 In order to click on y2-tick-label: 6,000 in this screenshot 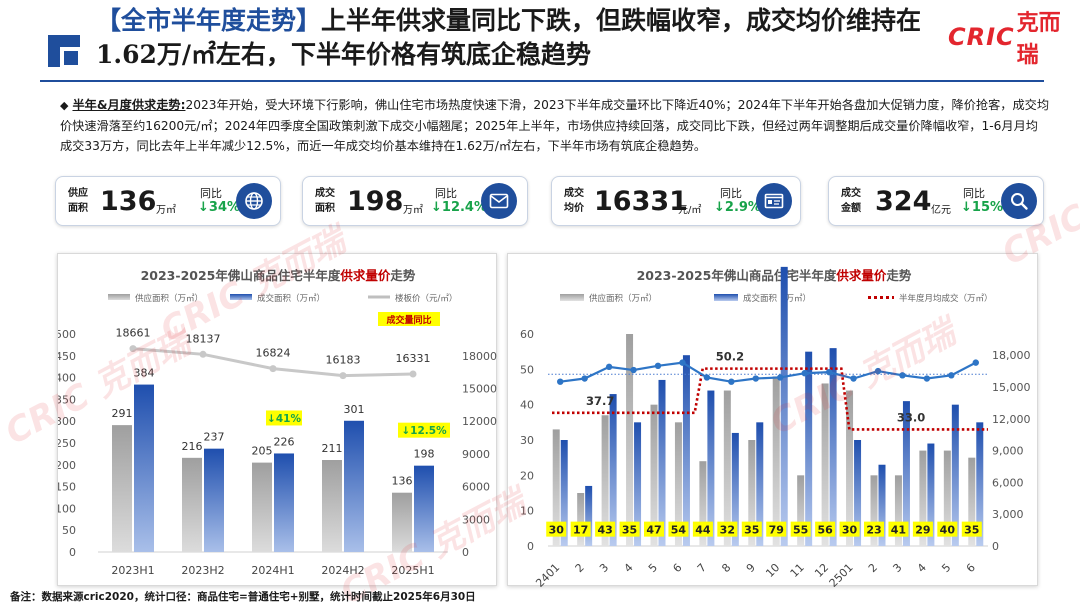, I will do `click(1008, 482)`.